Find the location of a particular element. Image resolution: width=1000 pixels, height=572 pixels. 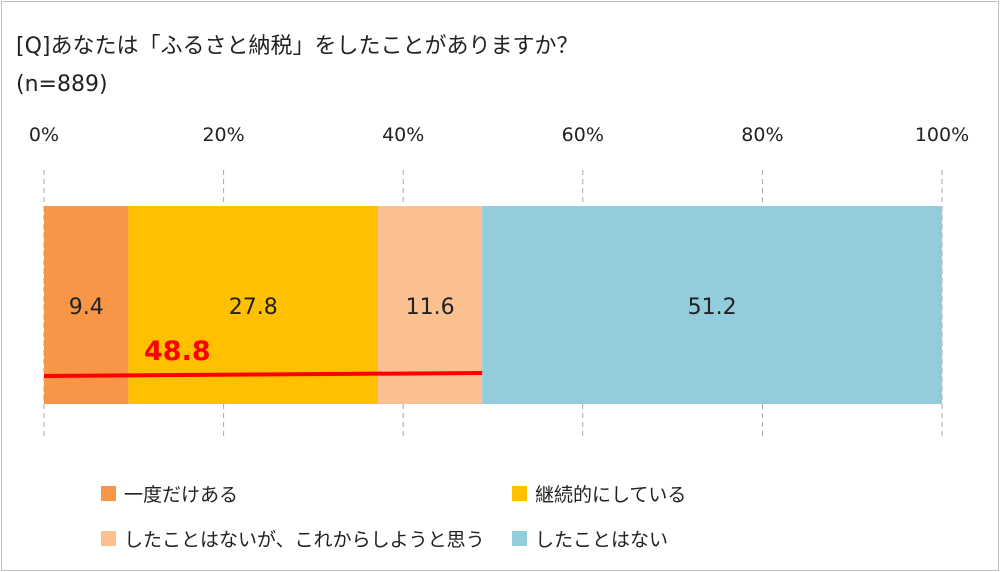

legend-item: したことはないが、これからしようと思う is located at coordinates (293, 538).